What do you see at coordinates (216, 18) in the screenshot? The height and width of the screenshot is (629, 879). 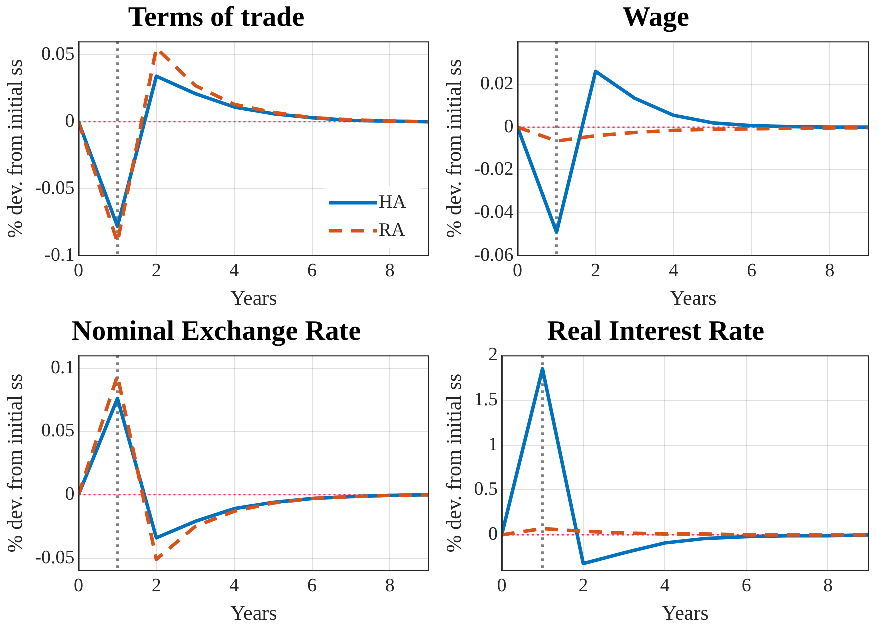 I see `chart-title: Terms of trade` at bounding box center [216, 18].